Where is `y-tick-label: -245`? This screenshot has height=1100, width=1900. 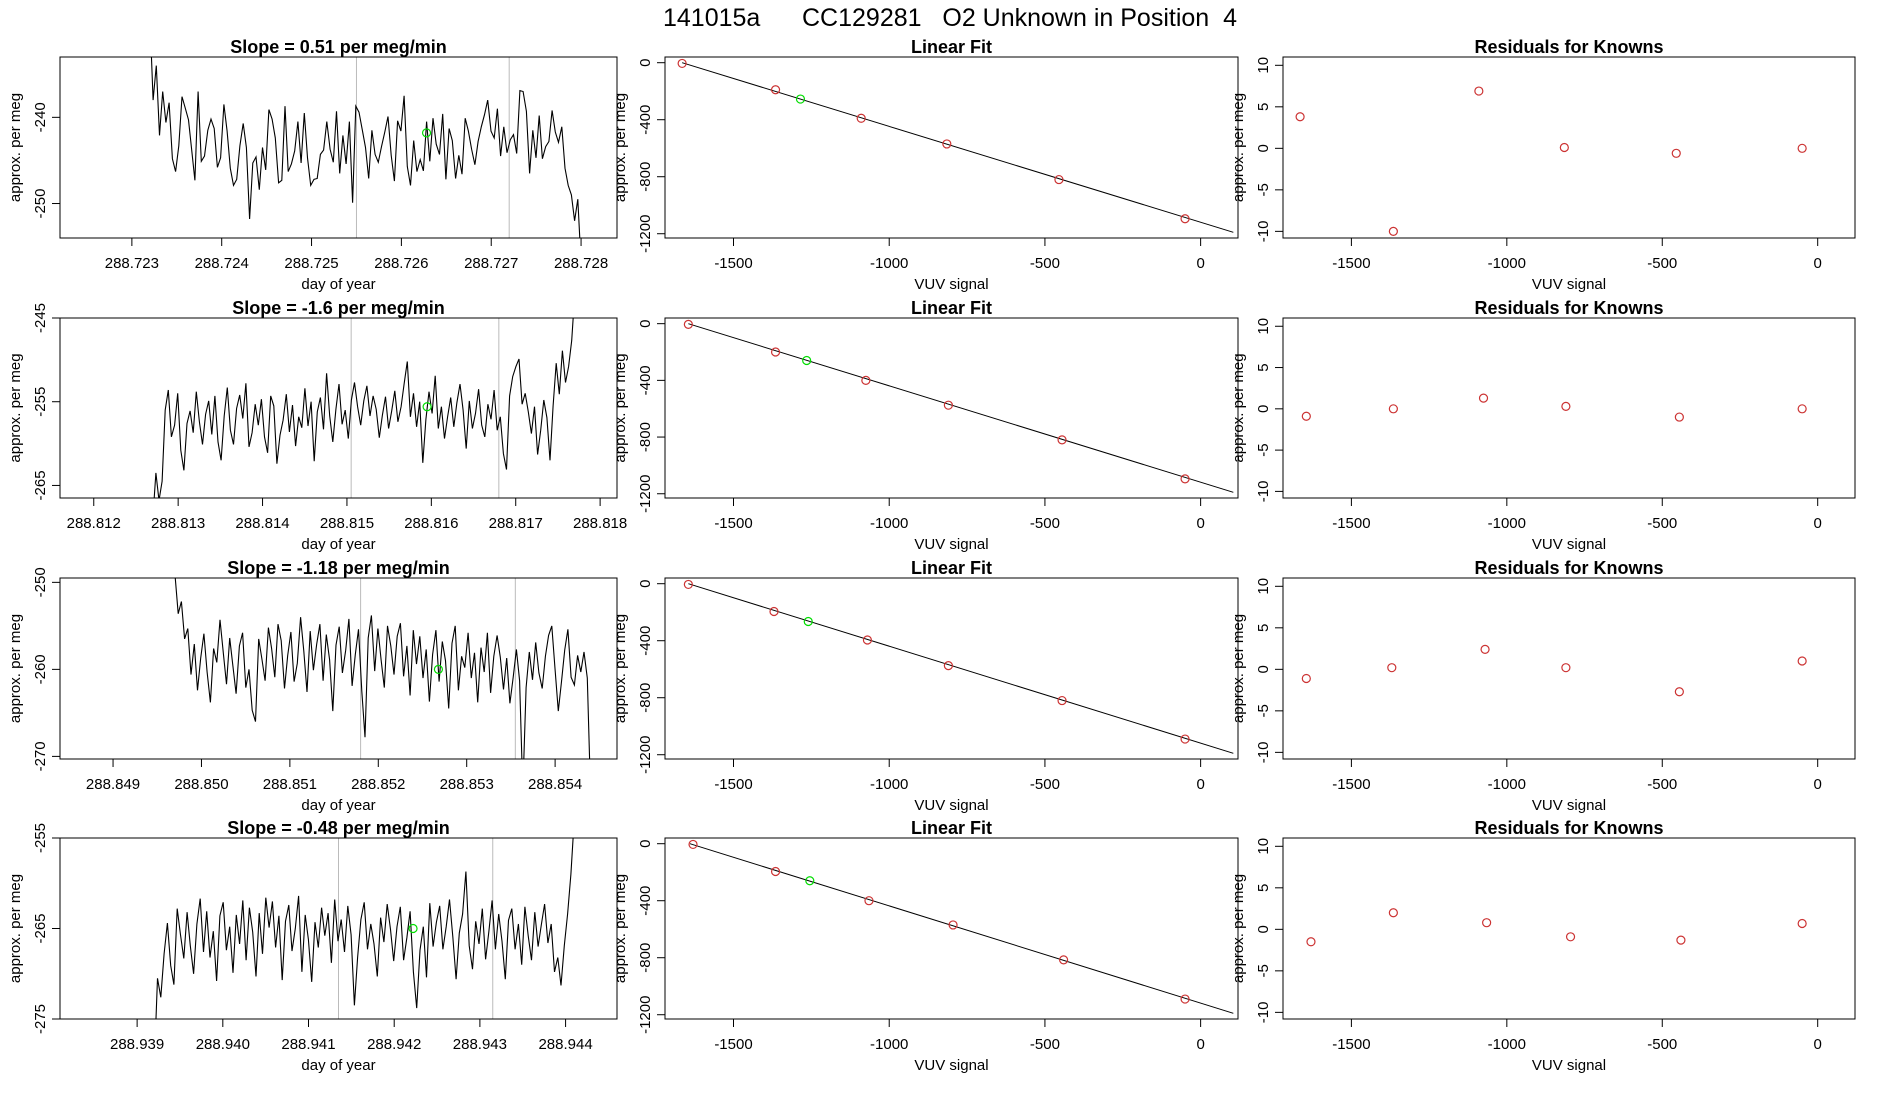
y-tick-label: -245 is located at coordinates (40, 318).